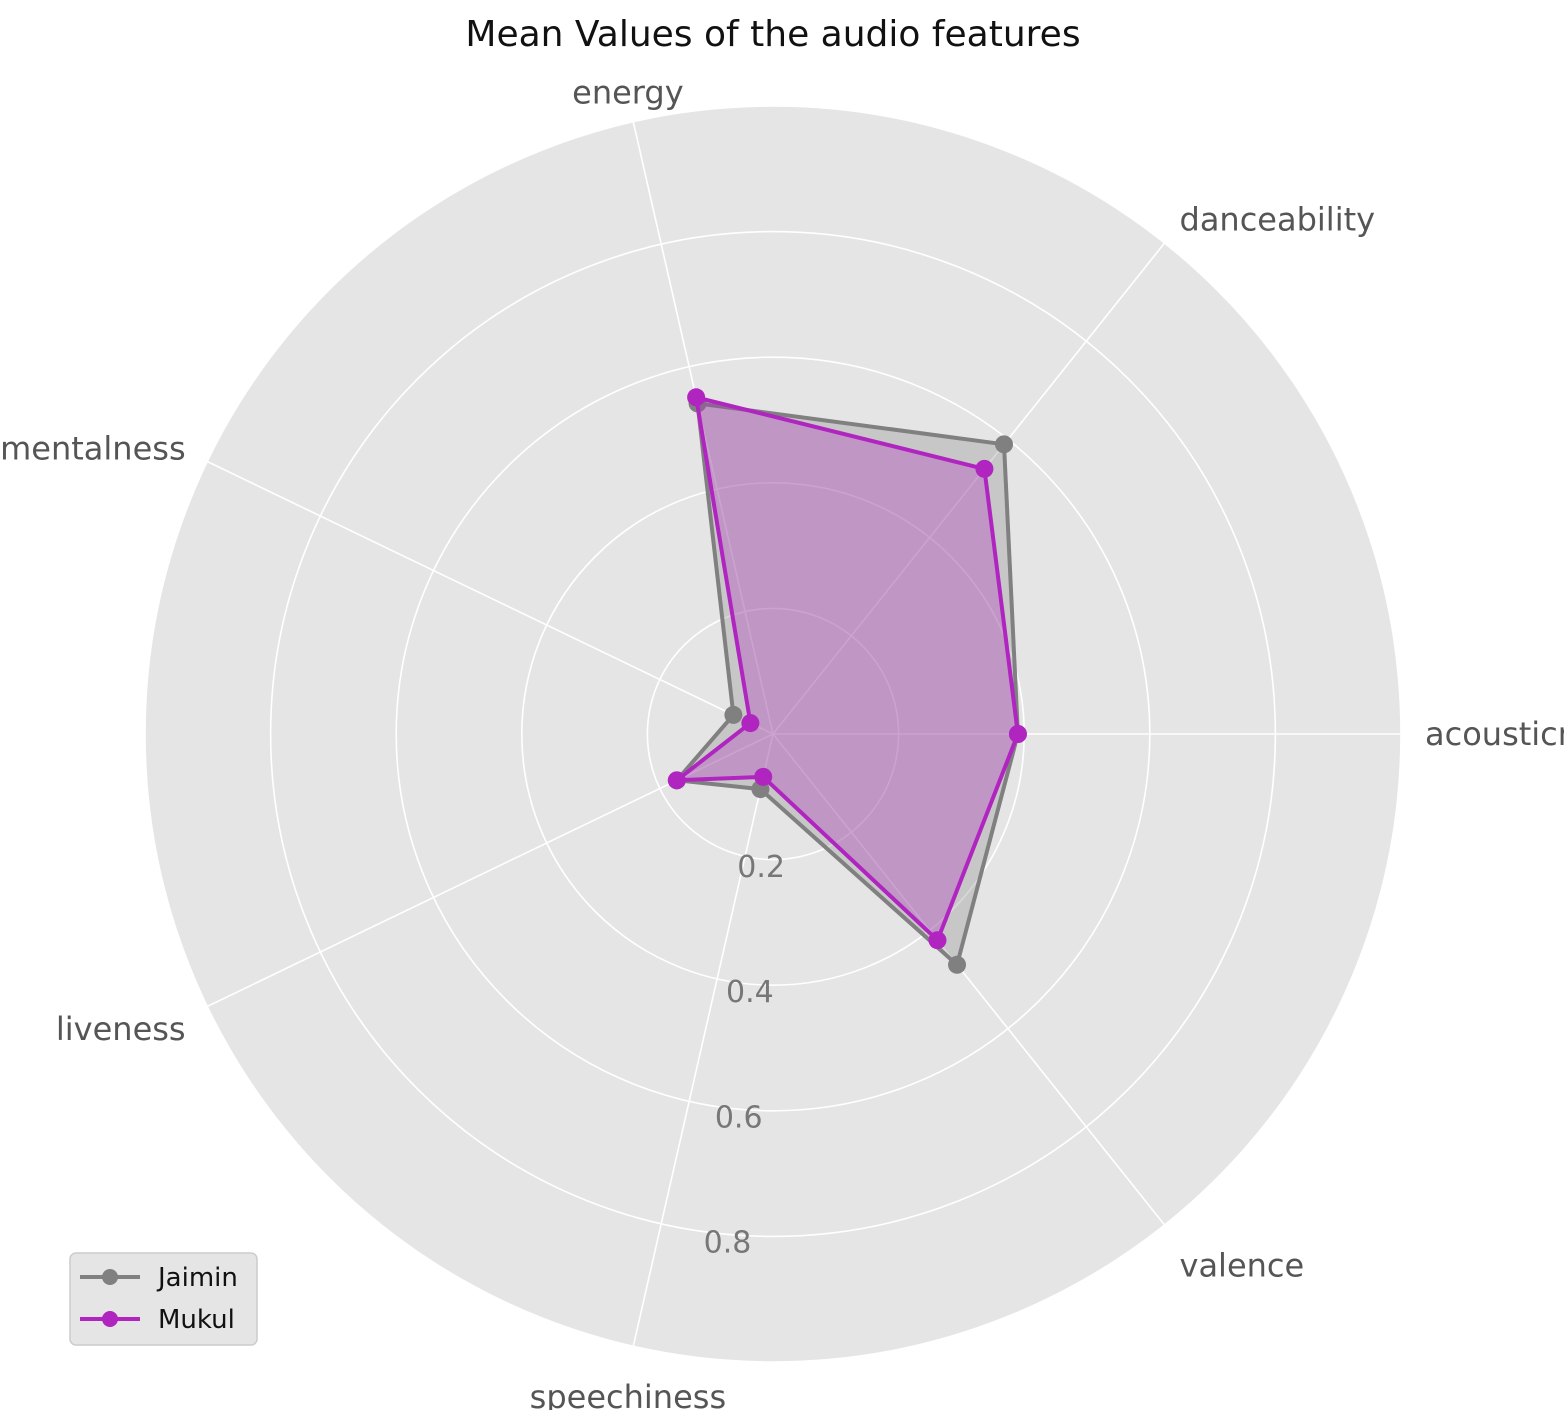 The height and width of the screenshot is (1410, 1564). Describe the element at coordinates (750, 992) in the screenshot. I see `tick-label-2: 0.4` at that location.